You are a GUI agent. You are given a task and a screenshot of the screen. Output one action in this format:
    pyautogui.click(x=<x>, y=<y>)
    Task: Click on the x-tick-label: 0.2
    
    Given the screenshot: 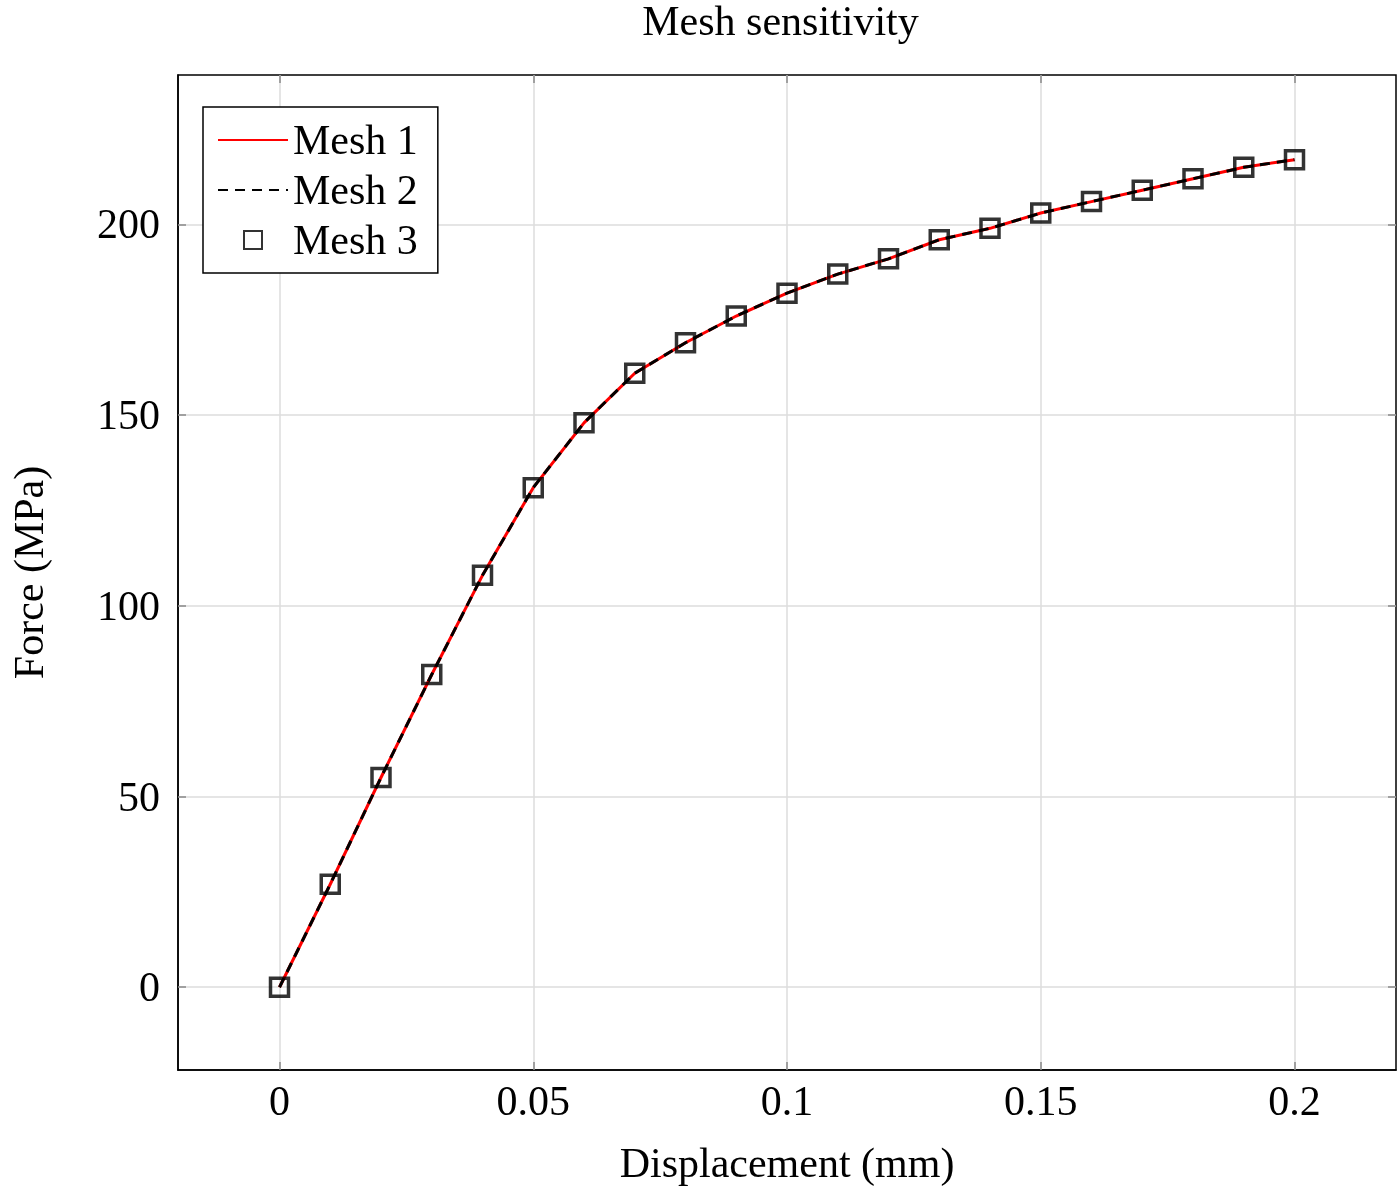 What is the action you would take?
    pyautogui.click(x=1294, y=1101)
    